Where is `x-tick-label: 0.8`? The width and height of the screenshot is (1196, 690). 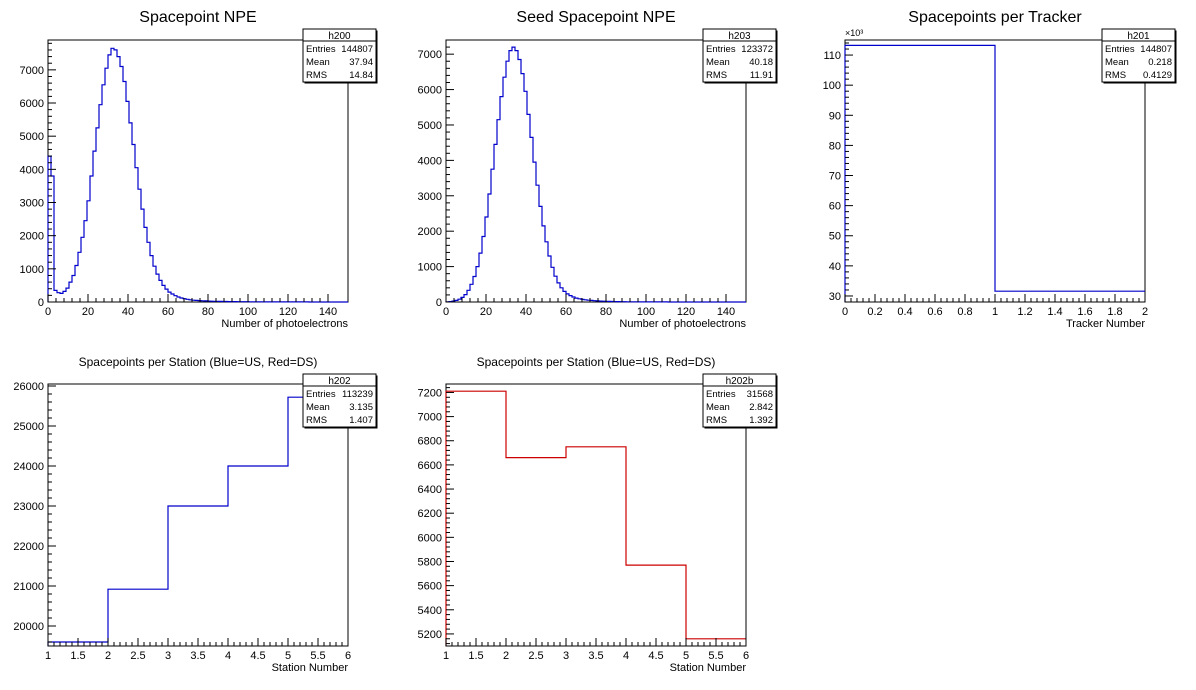
x-tick-label: 0.8 is located at coordinates (964, 312).